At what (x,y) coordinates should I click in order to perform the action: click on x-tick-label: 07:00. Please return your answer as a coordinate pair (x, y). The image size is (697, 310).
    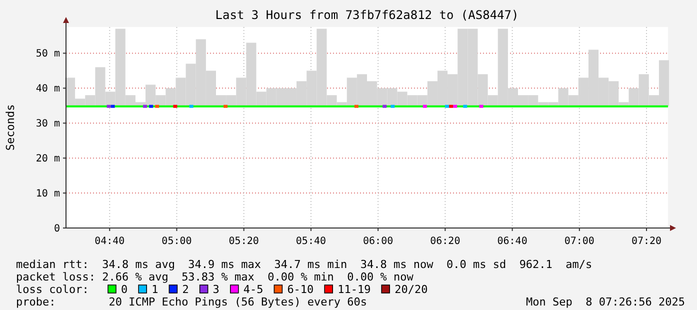
    Looking at the image, I should click on (579, 241).